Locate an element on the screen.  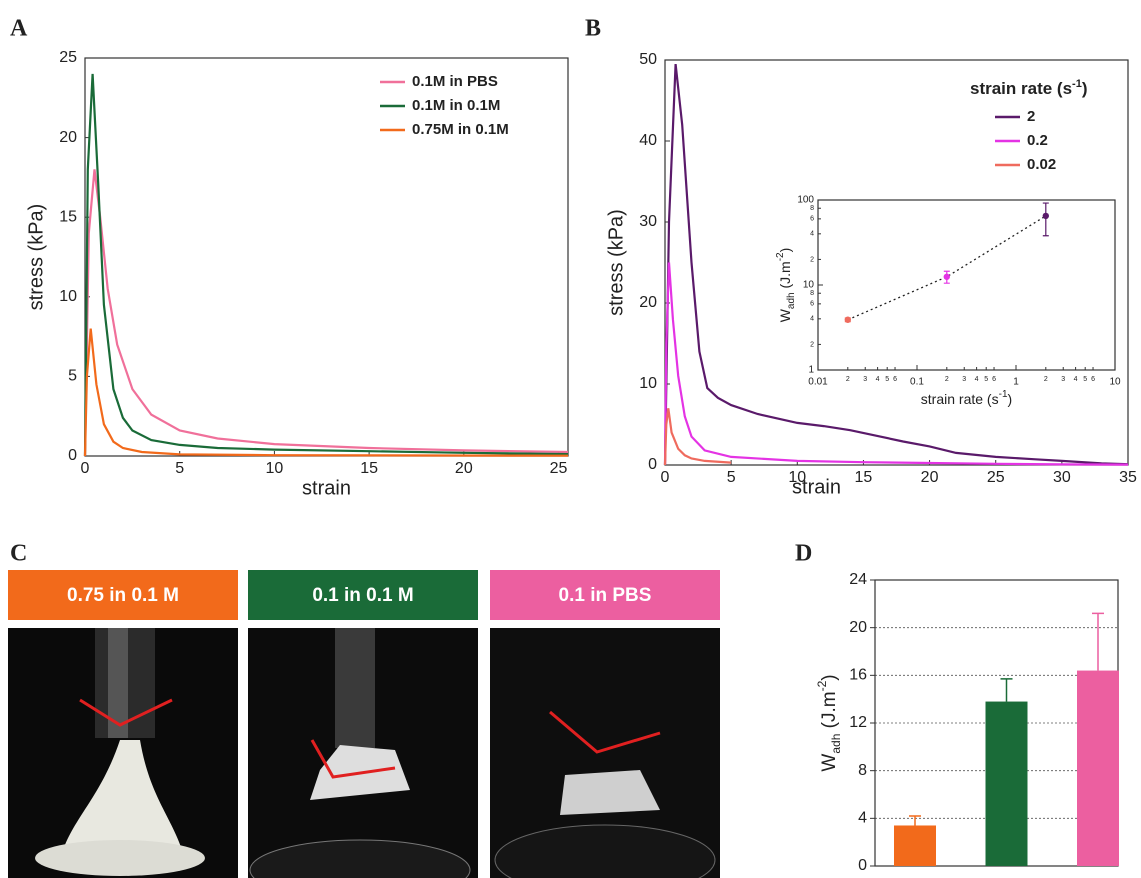
inset-bg is located at coordinates (966, 285).